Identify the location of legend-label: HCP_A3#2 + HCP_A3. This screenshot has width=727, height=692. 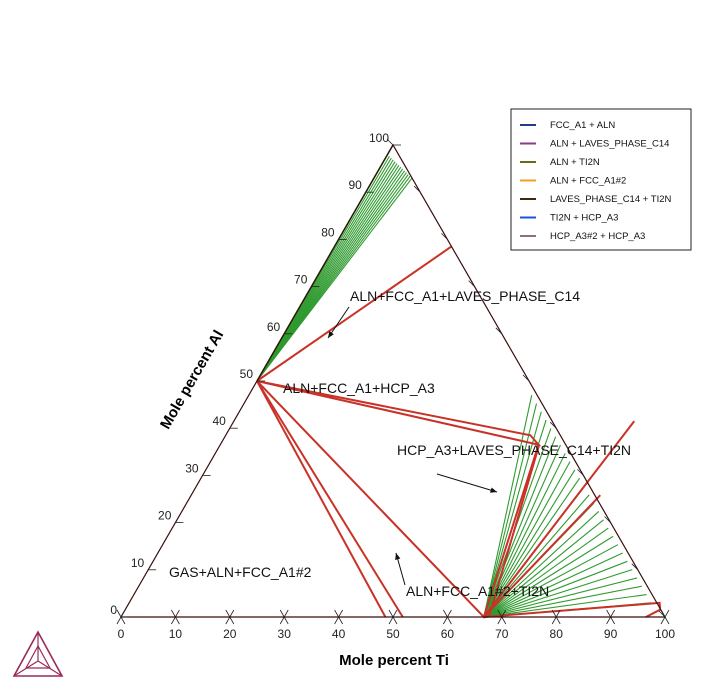
(597, 236).